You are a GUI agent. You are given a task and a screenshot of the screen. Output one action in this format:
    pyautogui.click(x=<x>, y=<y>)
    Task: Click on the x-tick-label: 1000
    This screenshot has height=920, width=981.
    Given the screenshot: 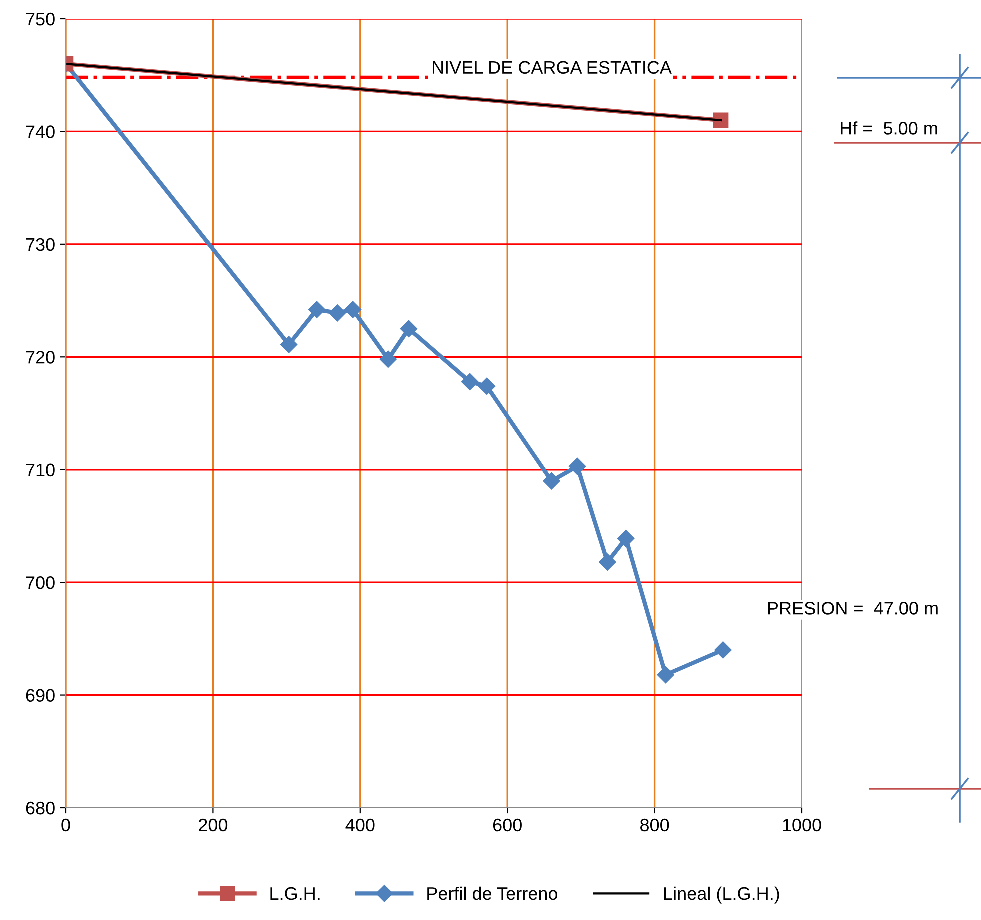 What is the action you would take?
    pyautogui.click(x=802, y=825)
    